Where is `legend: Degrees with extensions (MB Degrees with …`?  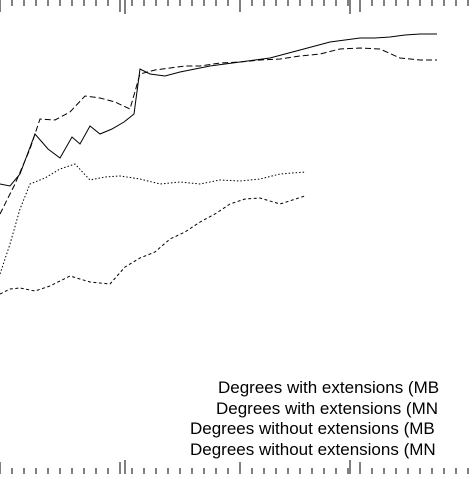
legend: Degrees with extensions (MB Degrees with … is located at coordinates (314, 418).